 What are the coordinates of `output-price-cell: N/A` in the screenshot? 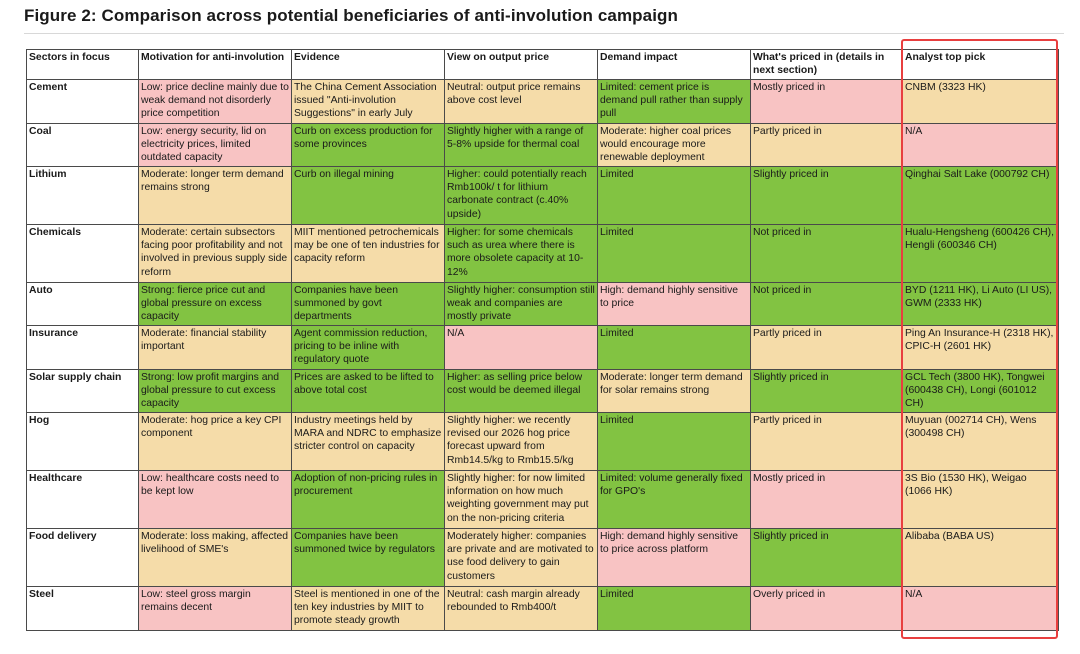 It's located at (521, 347).